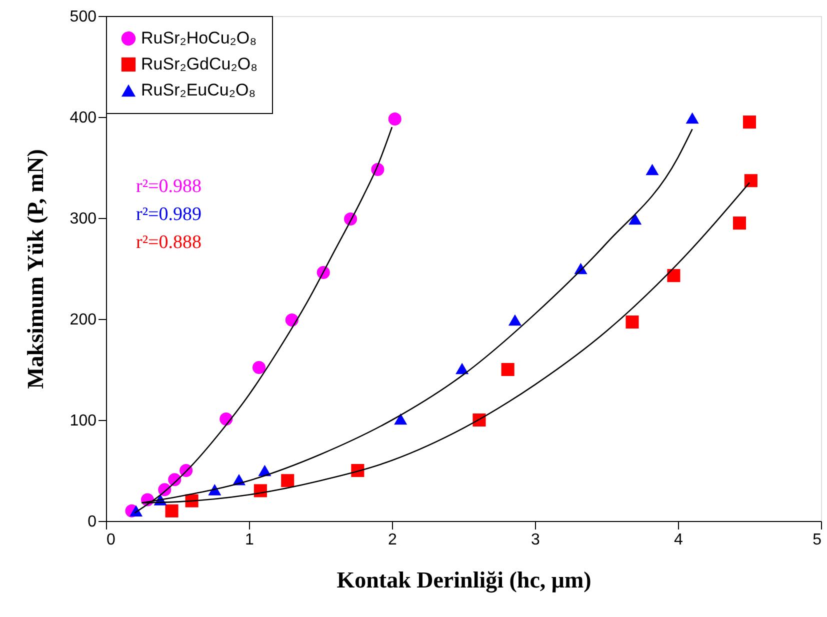  Describe the element at coordinates (111, 540) in the screenshot. I see `x-tick-label: 0` at that location.